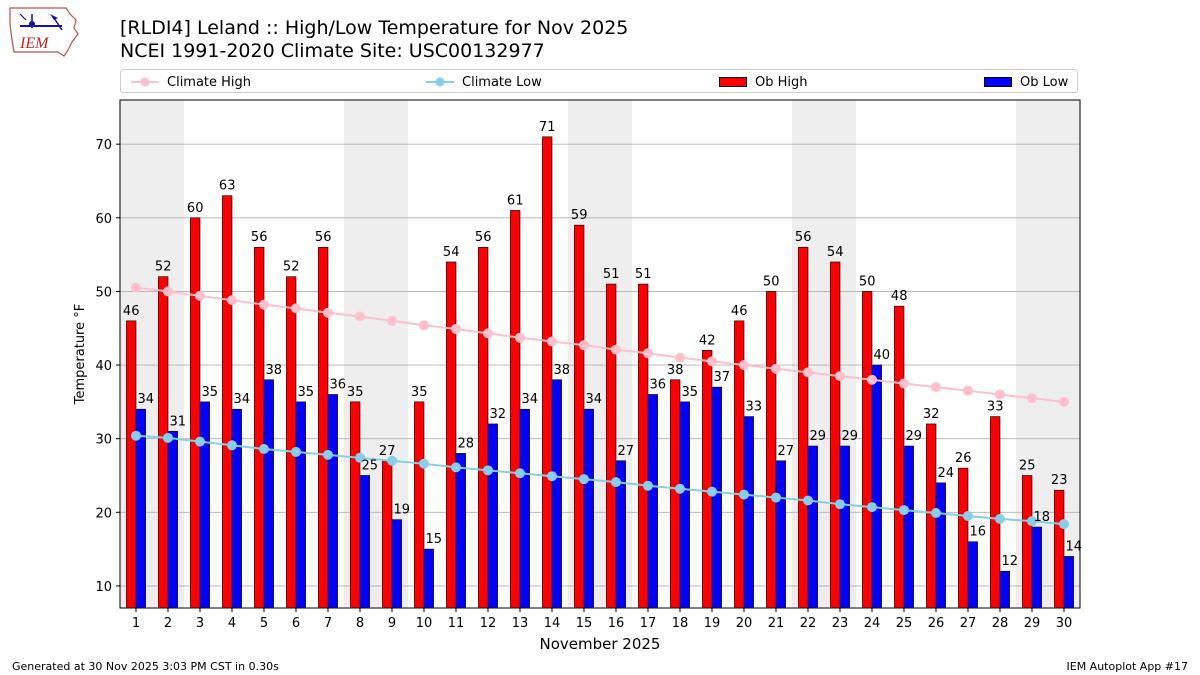 Image resolution: width=1200 pixels, height=675 pixels. I want to click on ob-high-label: 71, so click(547, 127).